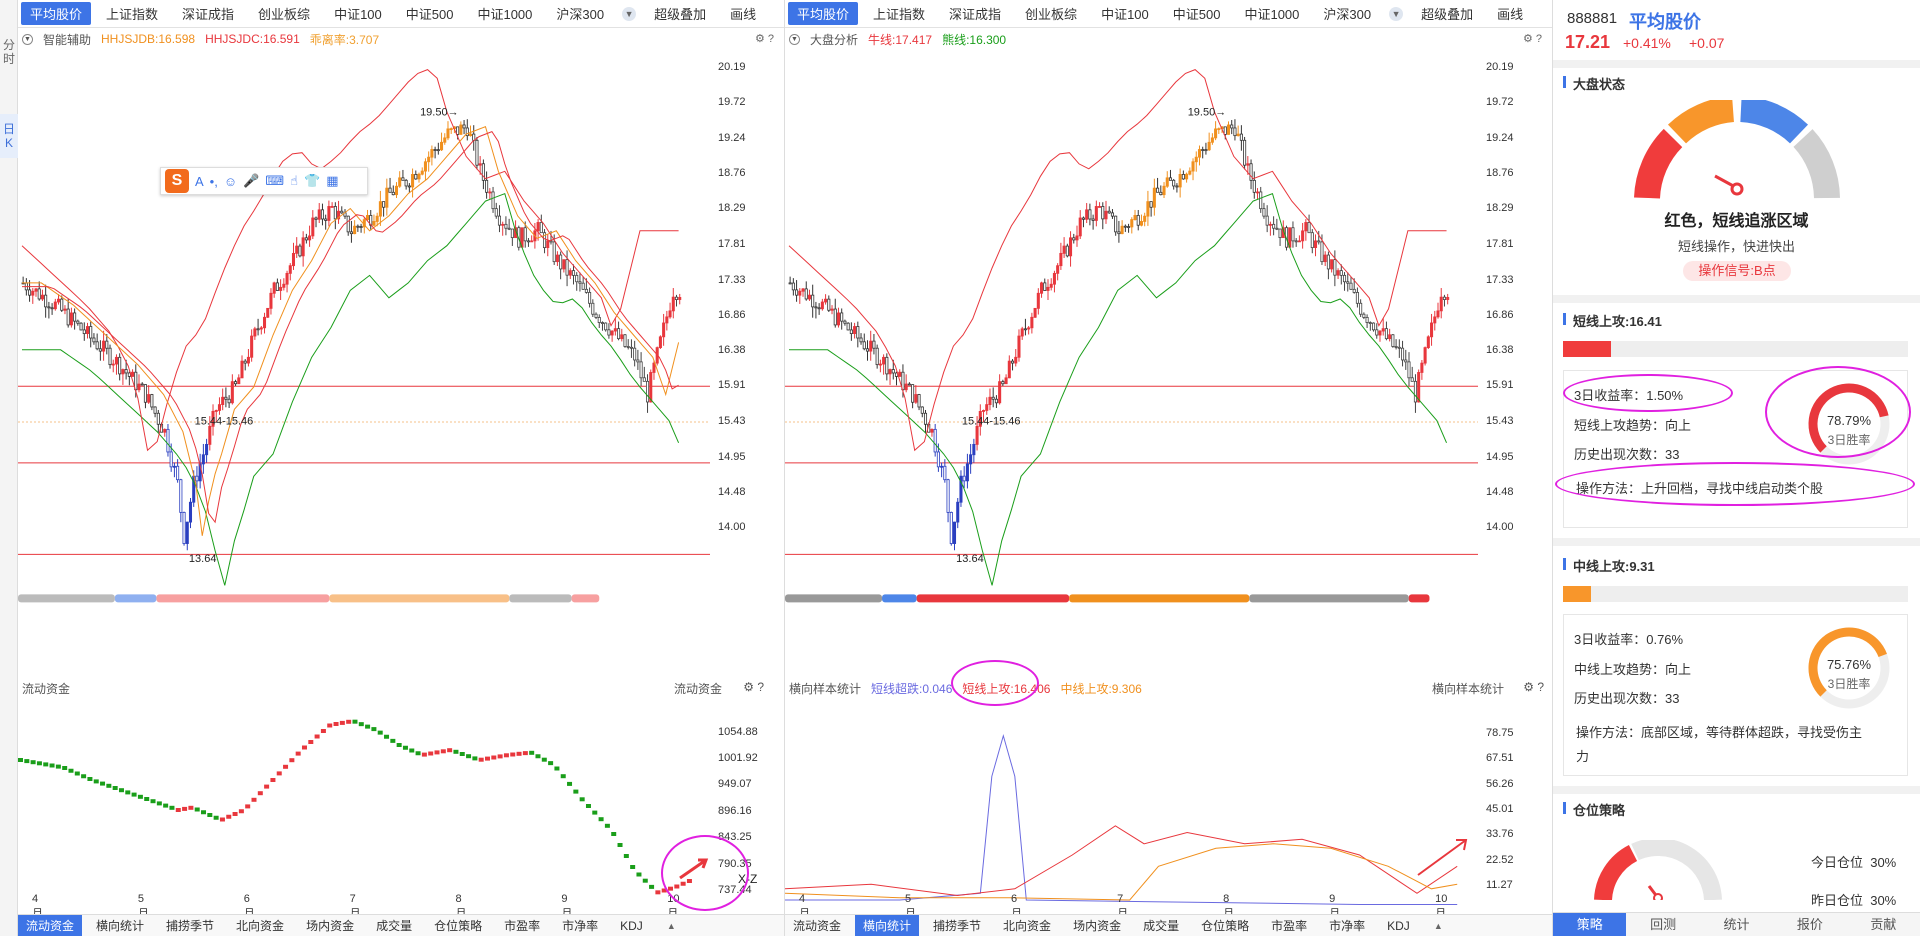  What do you see at coordinates (9, 136) in the screenshot?
I see `tab-daily-k: 日K` at bounding box center [9, 136].